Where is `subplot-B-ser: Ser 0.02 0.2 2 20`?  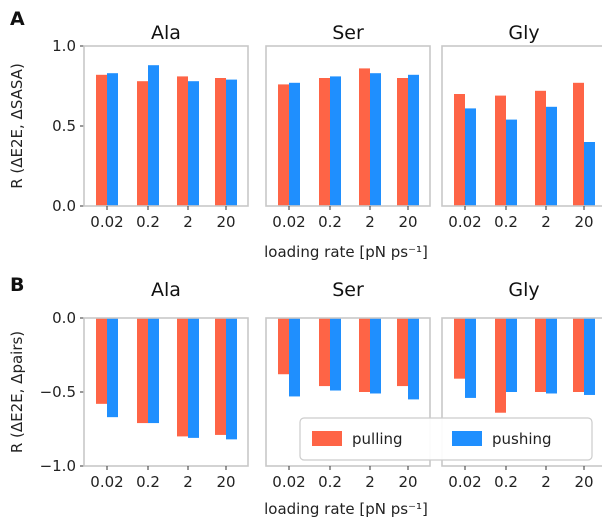
subplot-B-ser: Ser 0.02 0.2 2 20 is located at coordinates (348, 385).